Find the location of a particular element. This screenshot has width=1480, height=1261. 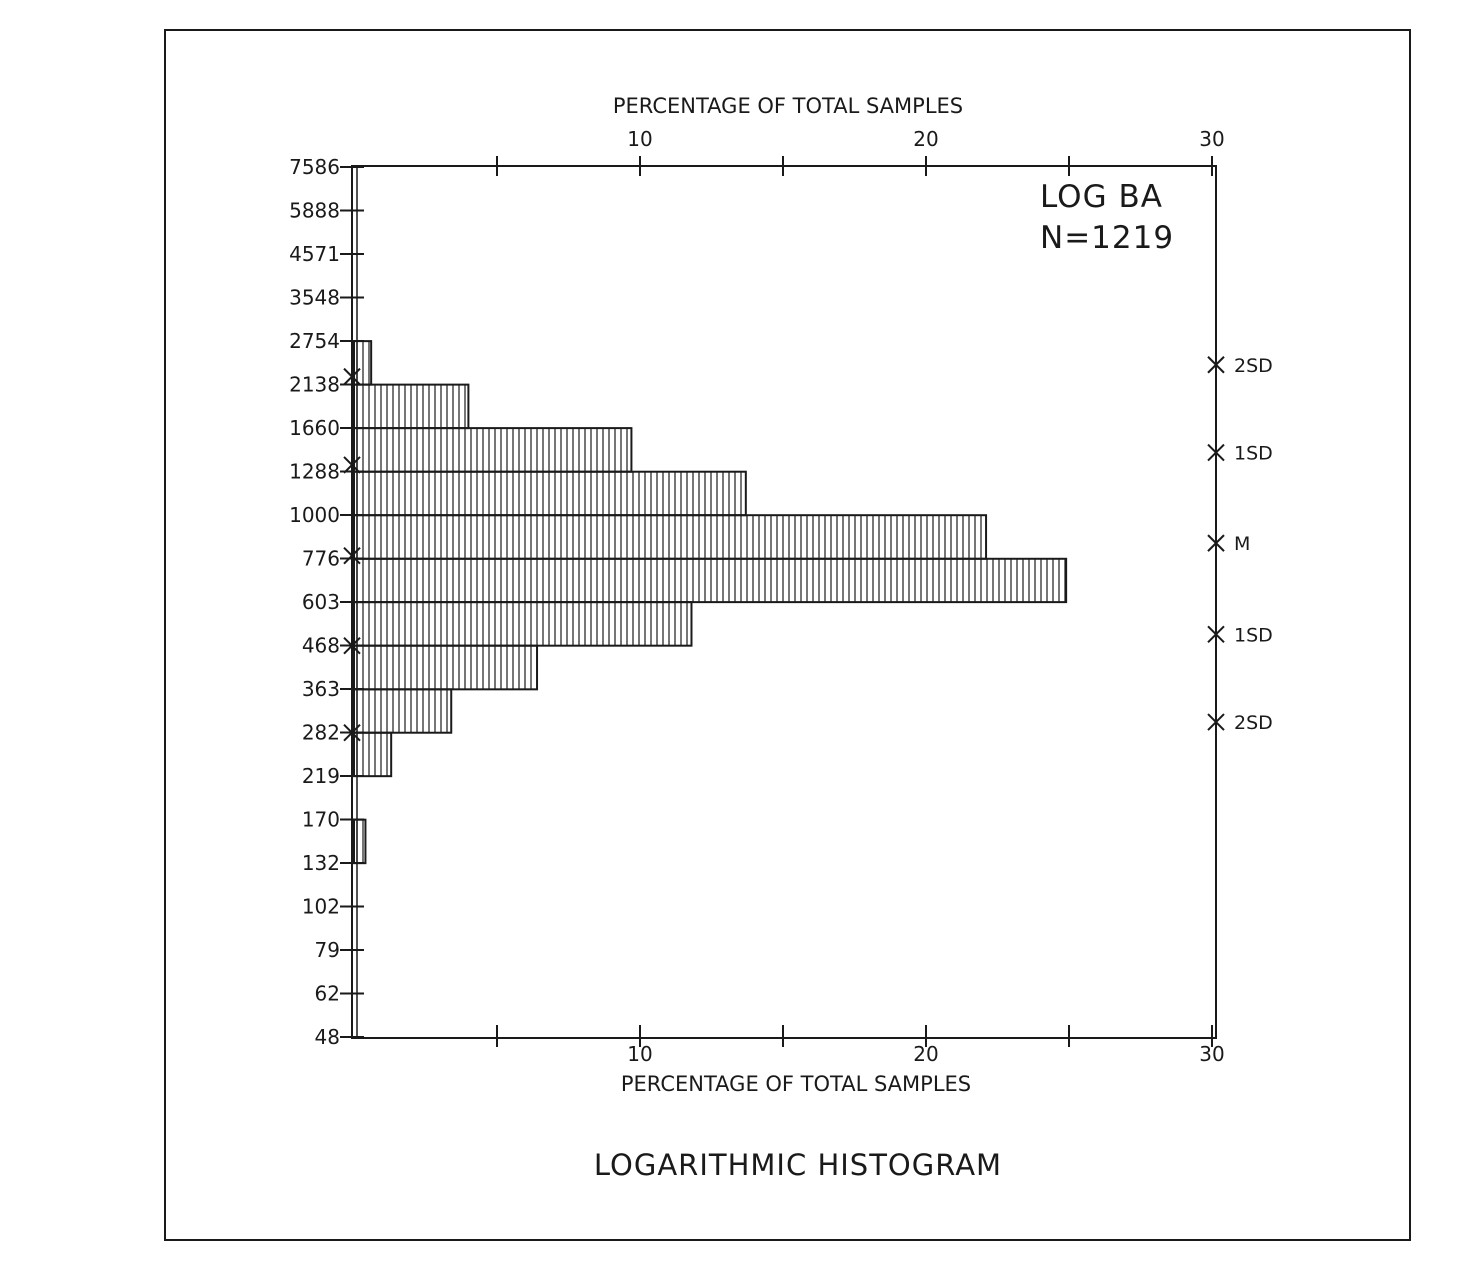

y-tick-label-18: 79 is located at coordinates (327, 950).